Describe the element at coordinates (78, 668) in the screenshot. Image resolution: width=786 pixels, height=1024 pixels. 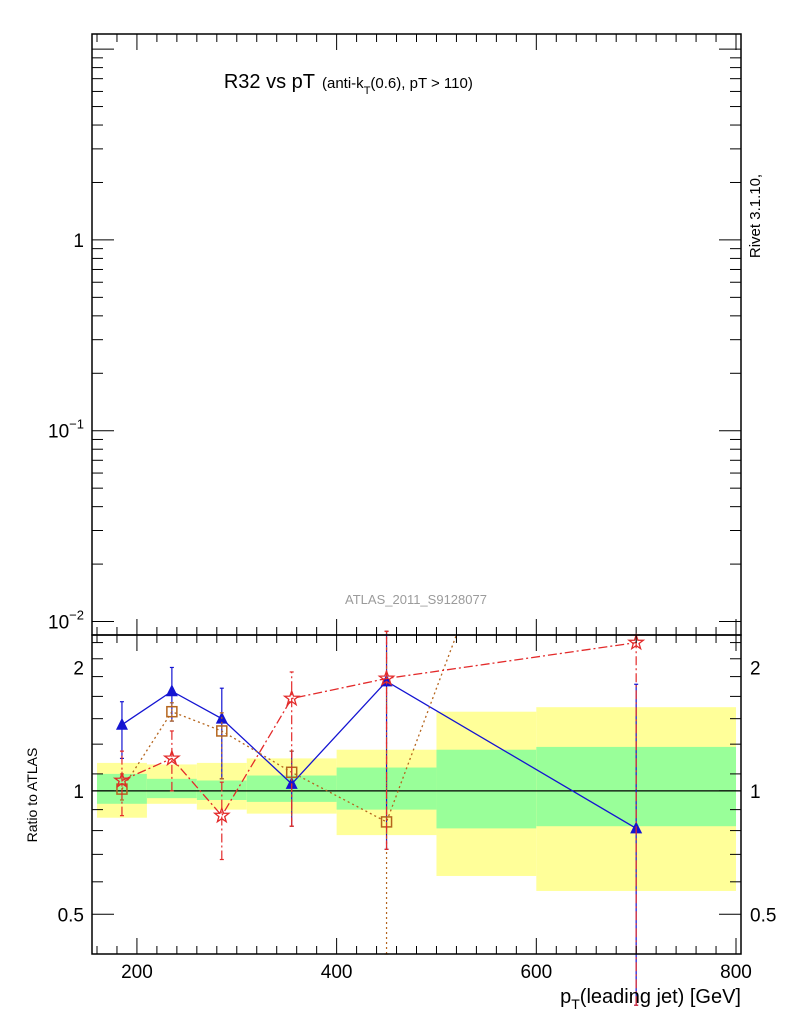
I see `ratio-y-tick-label: 2` at that location.